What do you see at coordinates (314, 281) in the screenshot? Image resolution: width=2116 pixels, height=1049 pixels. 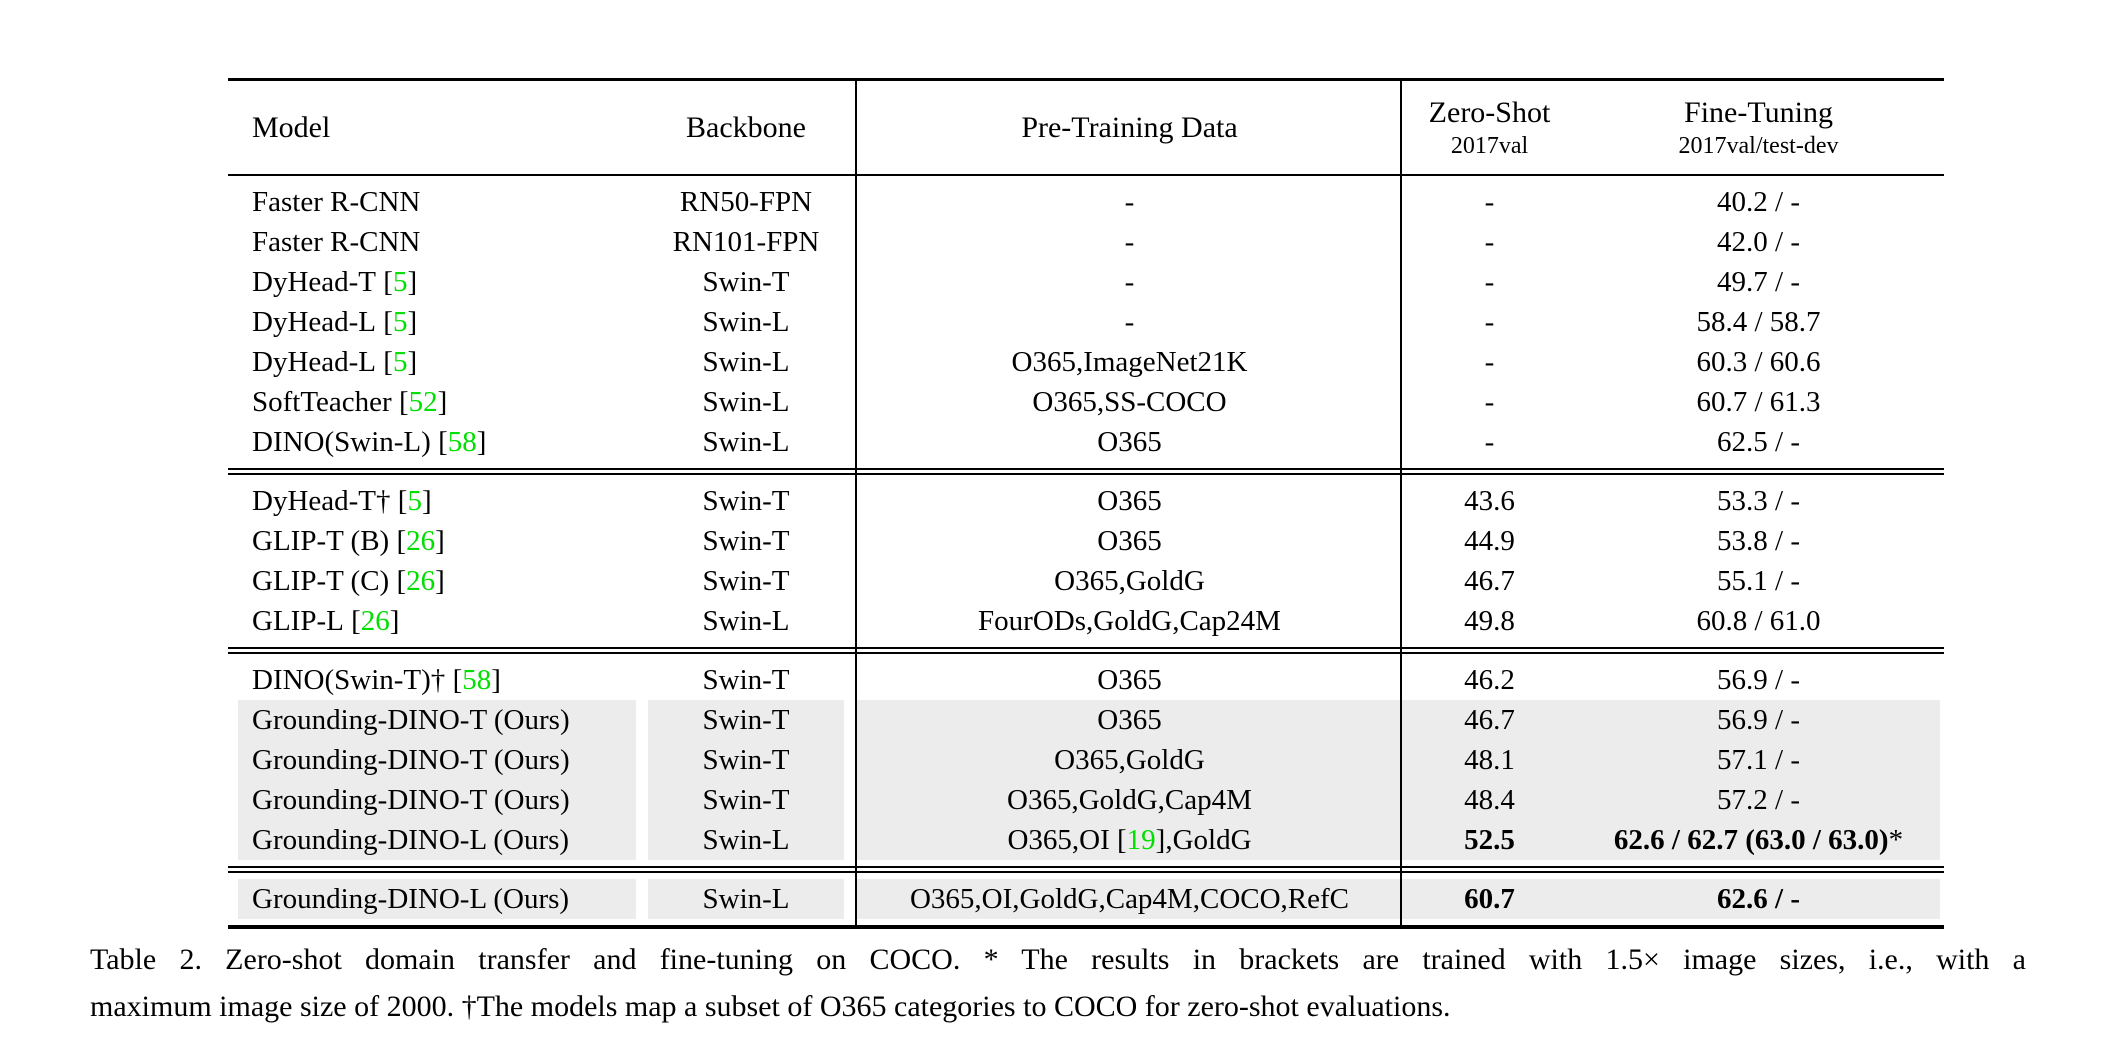 I see `model-name: DyHead-T` at bounding box center [314, 281].